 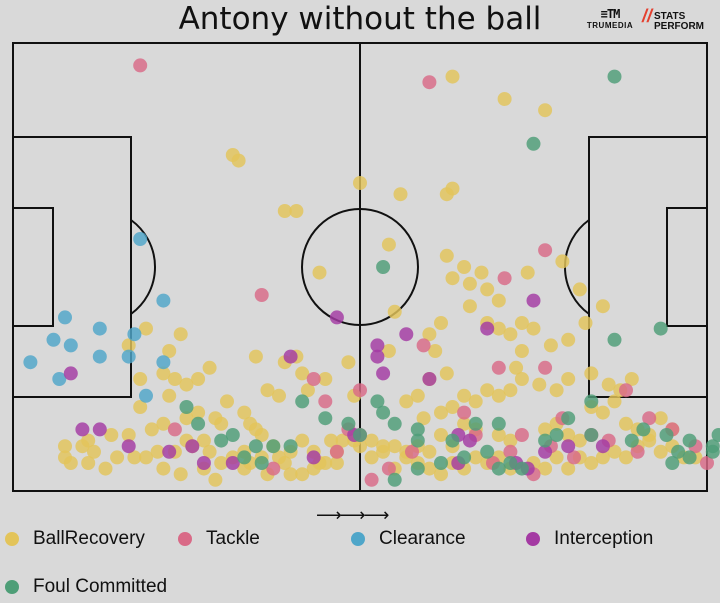 What do you see at coordinates (687, 267) in the screenshot?
I see `right-six-yard-box` at bounding box center [687, 267].